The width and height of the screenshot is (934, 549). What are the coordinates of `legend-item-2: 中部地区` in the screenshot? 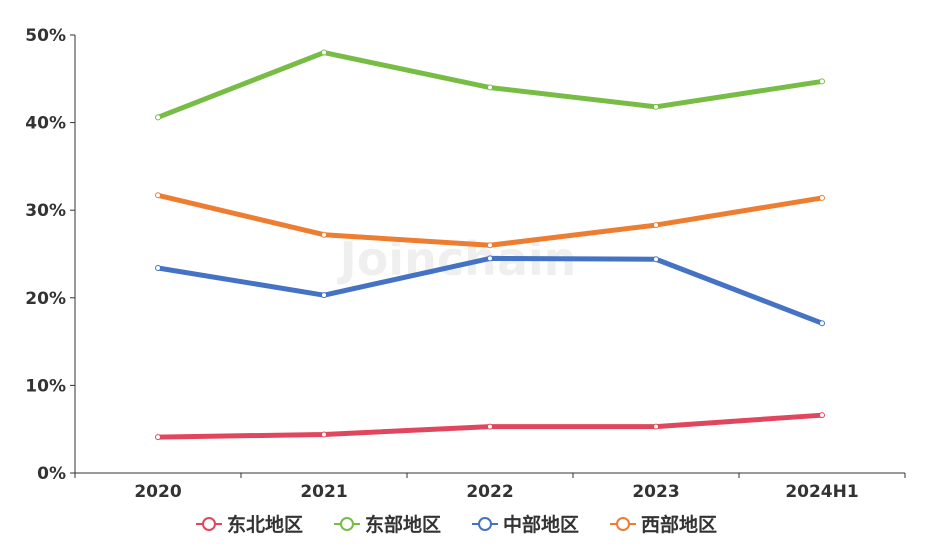 It's located at (525, 524).